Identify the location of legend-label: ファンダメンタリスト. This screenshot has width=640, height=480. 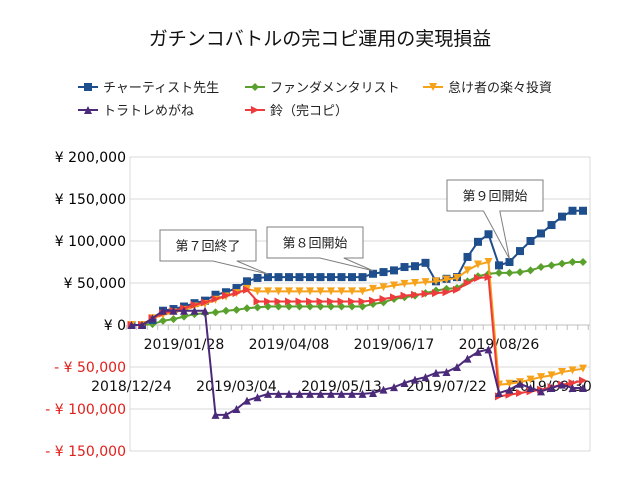
(335, 88).